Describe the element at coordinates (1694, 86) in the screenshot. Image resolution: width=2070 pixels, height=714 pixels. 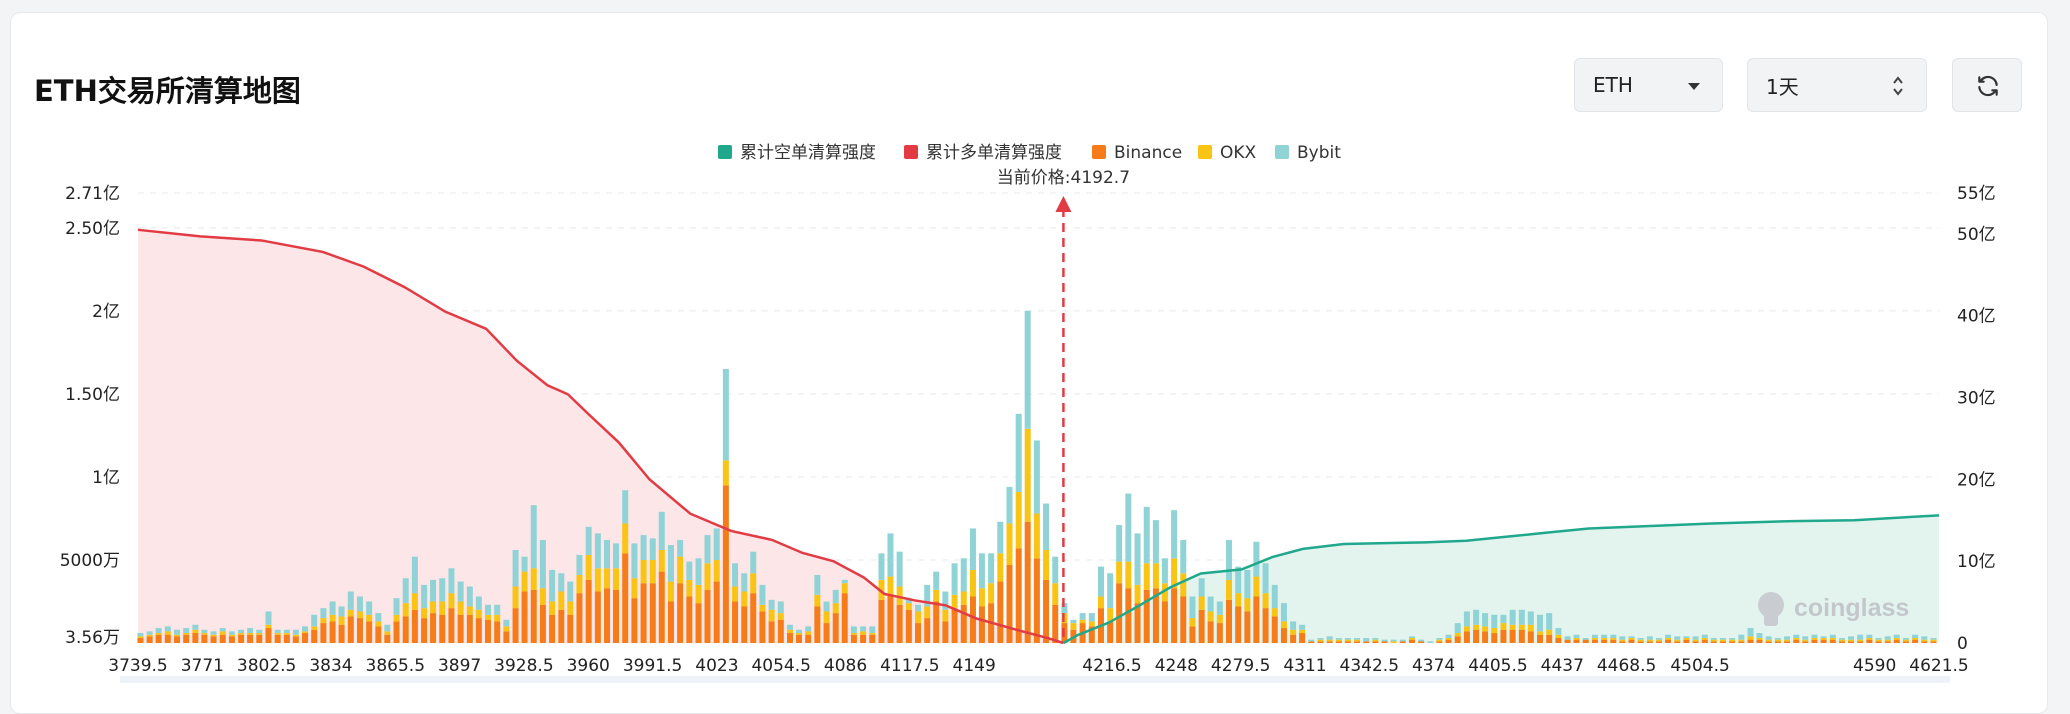
I see `caret-down-icon` at that location.